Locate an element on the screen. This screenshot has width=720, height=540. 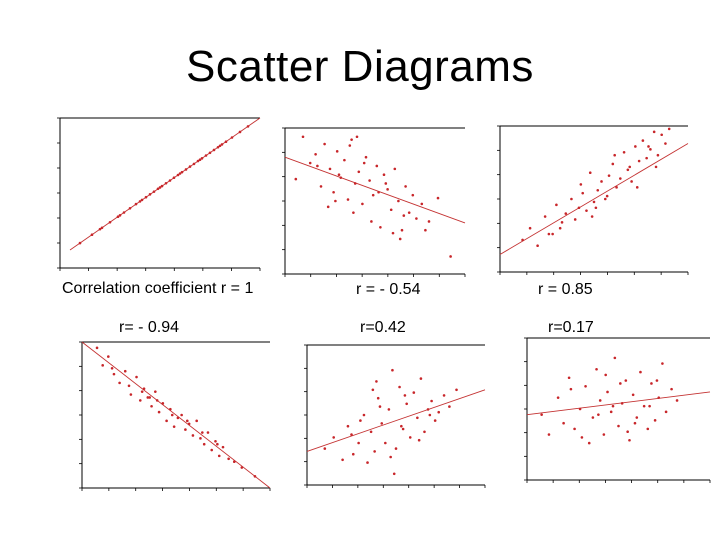
plot-2-caption: r = - 0.54 is located at coordinates (388, 289).